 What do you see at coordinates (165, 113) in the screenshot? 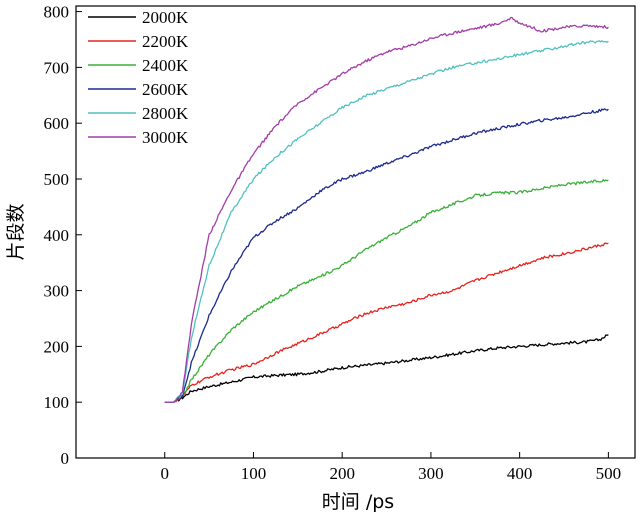
I see `legend-label: 2800K` at bounding box center [165, 113].